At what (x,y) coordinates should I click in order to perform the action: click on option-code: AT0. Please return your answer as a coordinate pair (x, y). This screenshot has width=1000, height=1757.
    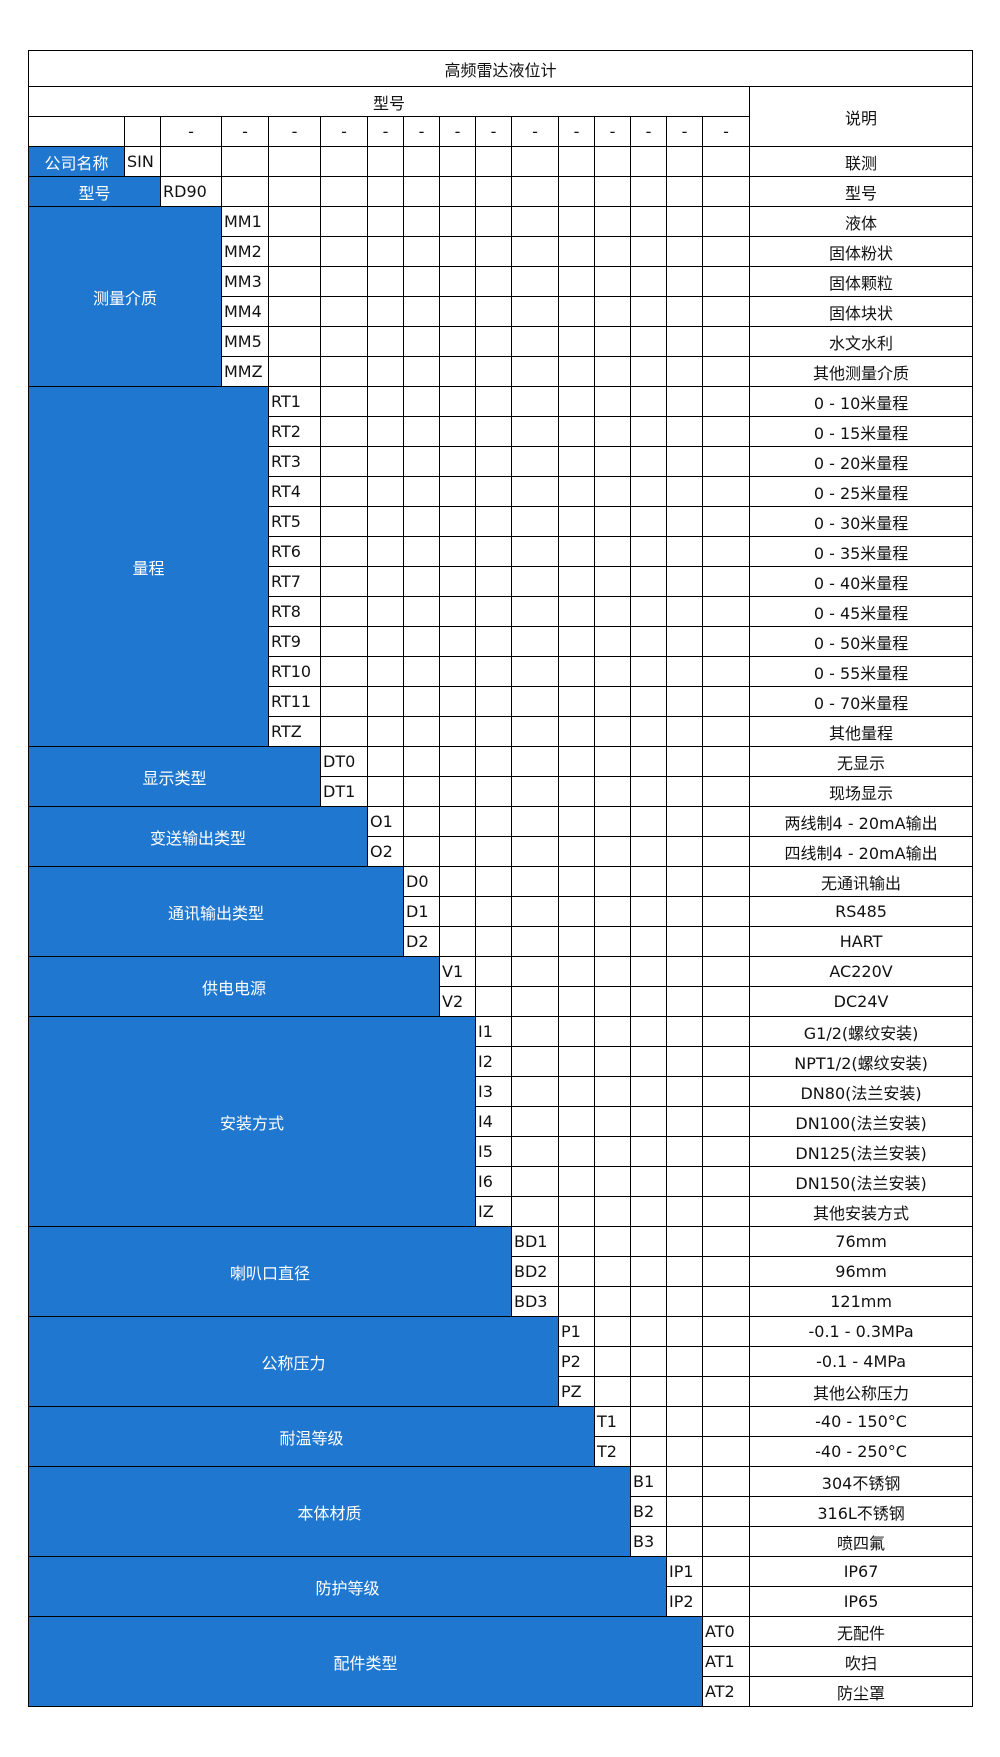
    Looking at the image, I should click on (726, 1631).